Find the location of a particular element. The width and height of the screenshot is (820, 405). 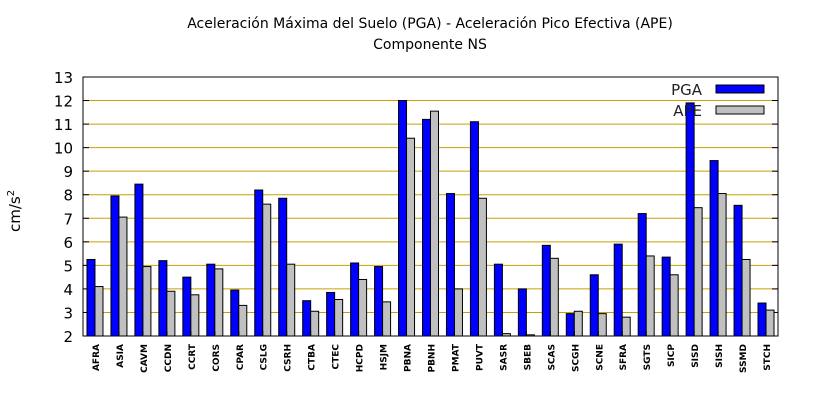

x-tick-label: AFRA is located at coordinates (97, 357).